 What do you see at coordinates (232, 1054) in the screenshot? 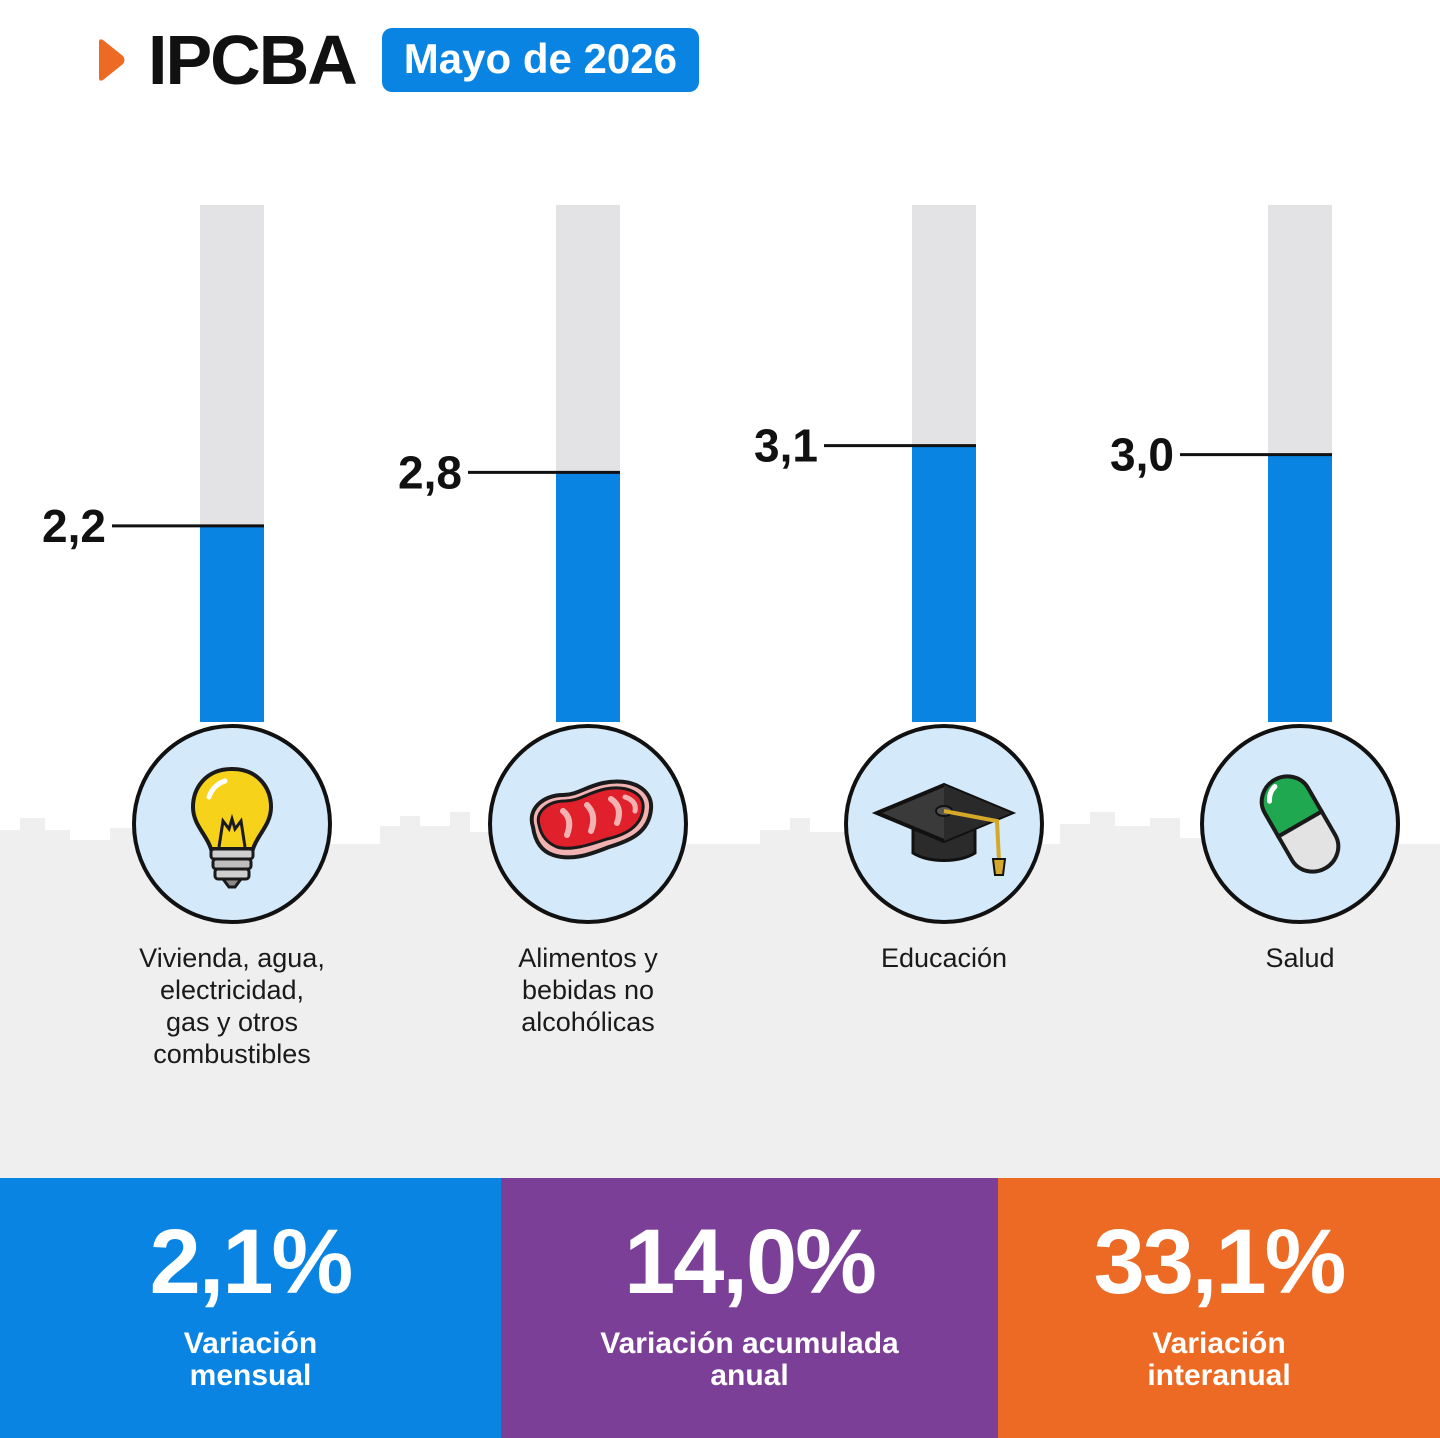
I see `label-line: combustibles` at bounding box center [232, 1054].